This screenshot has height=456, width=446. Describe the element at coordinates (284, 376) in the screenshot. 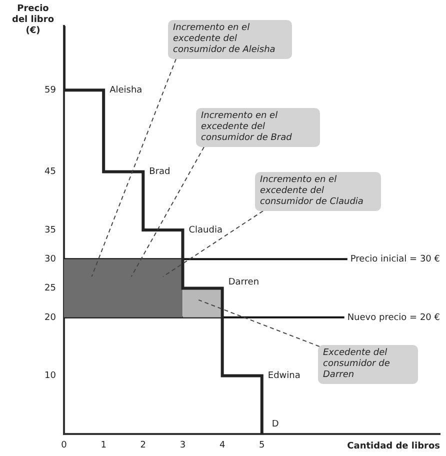

I see `annotation: Edwina` at that location.